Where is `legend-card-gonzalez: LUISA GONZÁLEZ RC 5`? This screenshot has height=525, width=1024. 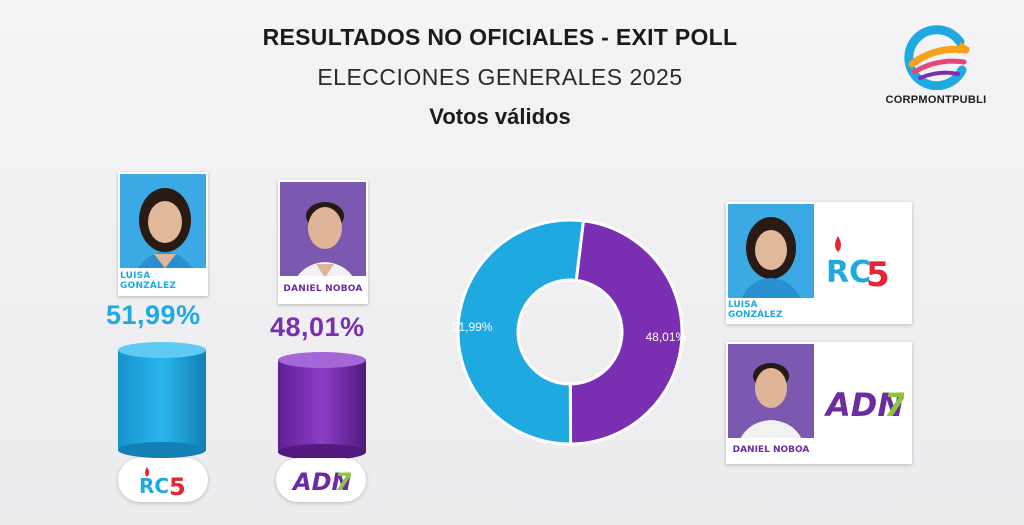 legend-card-gonzalez: LUISA GONZÁLEZ RC 5 is located at coordinates (819, 263).